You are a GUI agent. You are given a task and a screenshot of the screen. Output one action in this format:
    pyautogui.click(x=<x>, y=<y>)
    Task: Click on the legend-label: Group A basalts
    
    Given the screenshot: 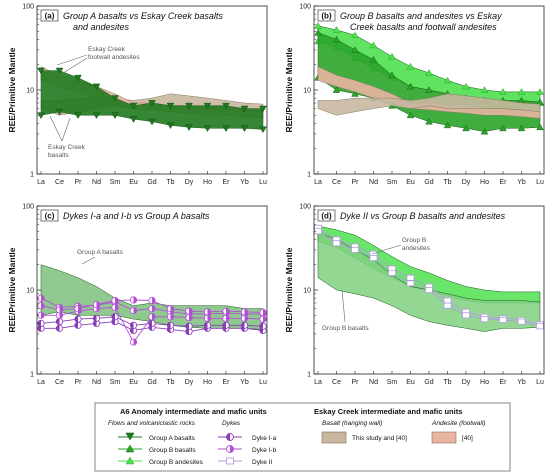 What is the action you would take?
    pyautogui.click(x=172, y=438)
    